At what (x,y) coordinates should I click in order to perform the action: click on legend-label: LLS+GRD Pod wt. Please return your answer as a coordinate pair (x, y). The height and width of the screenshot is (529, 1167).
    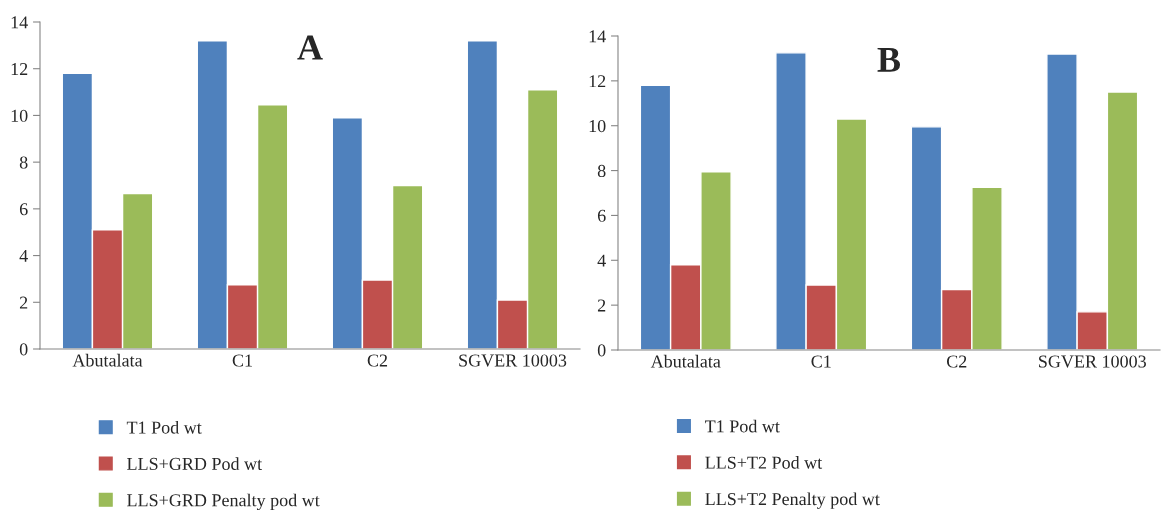
    Looking at the image, I should click on (195, 463).